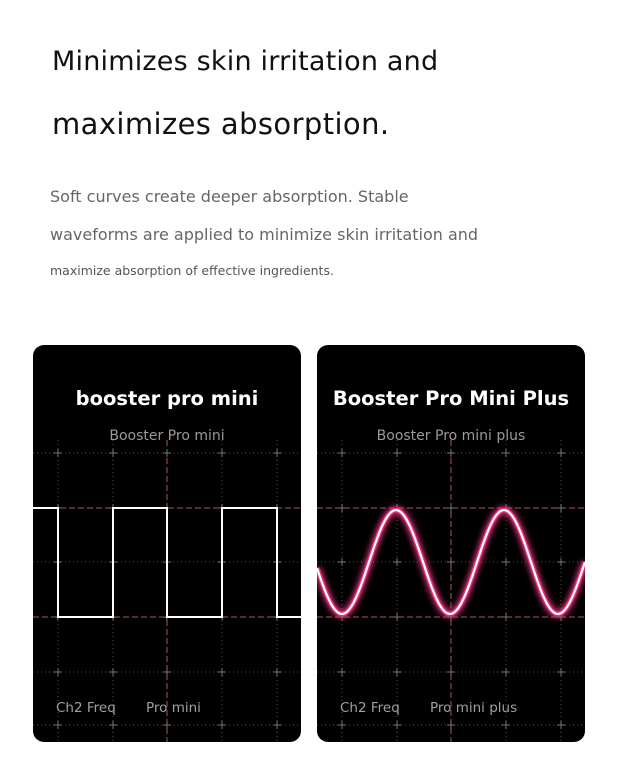 The height and width of the screenshot is (780, 618). I want to click on model-label: Pro mini plus, so click(474, 708).